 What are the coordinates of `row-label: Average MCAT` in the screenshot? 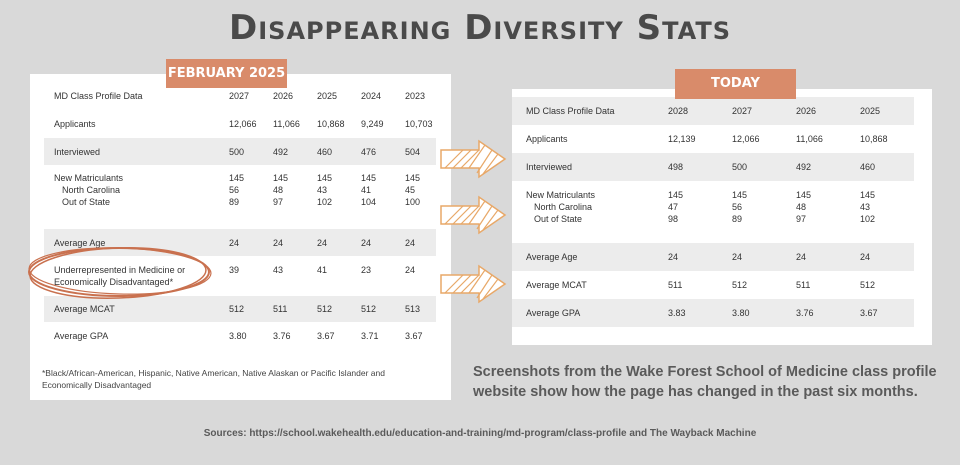 It's located at (556, 285).